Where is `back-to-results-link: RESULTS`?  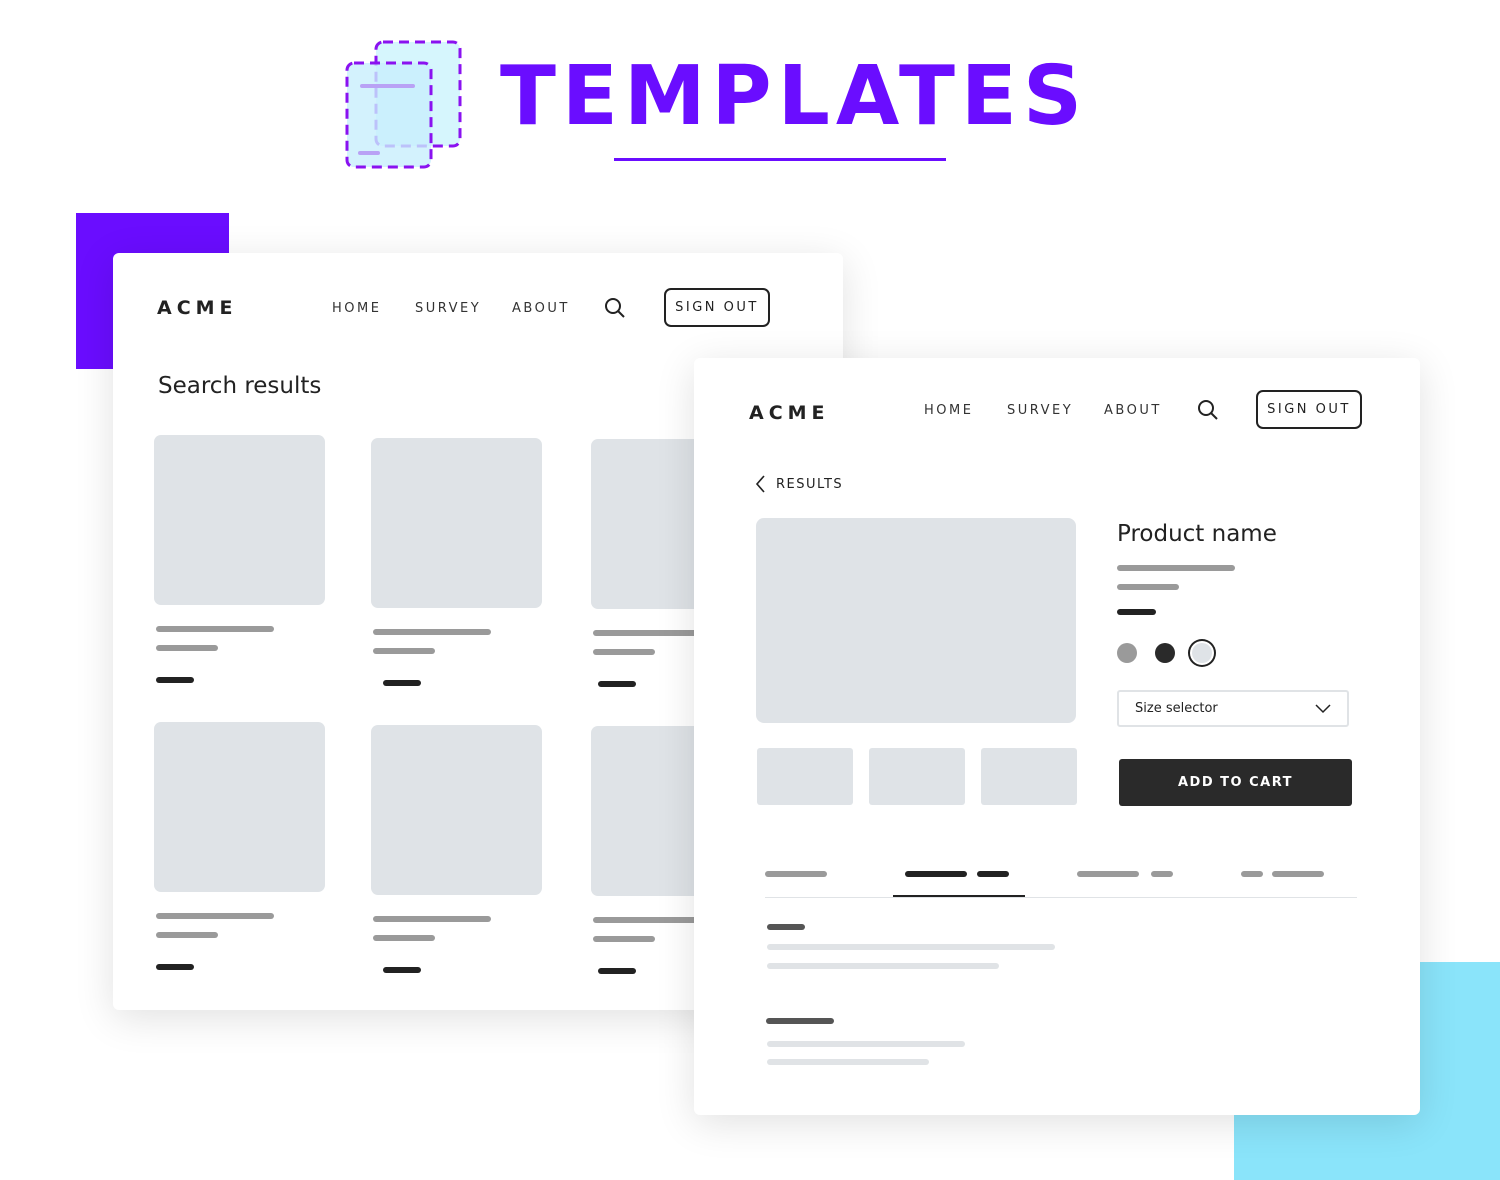
back-to-results-link: RESULTS is located at coordinates (798, 484).